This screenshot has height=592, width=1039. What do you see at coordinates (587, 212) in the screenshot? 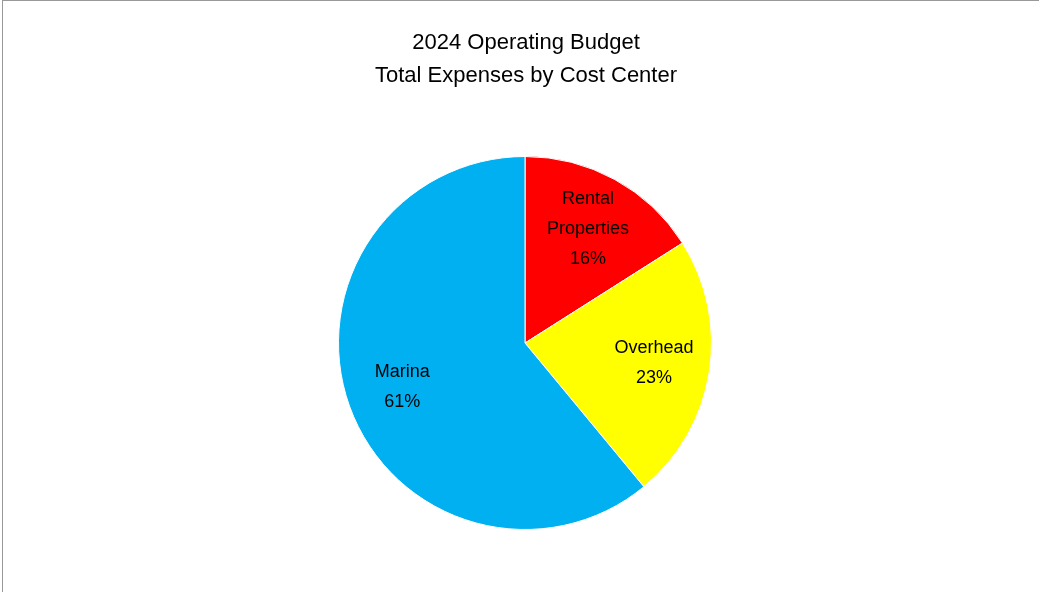
I see `slice-label: Rental Properties` at bounding box center [587, 212].